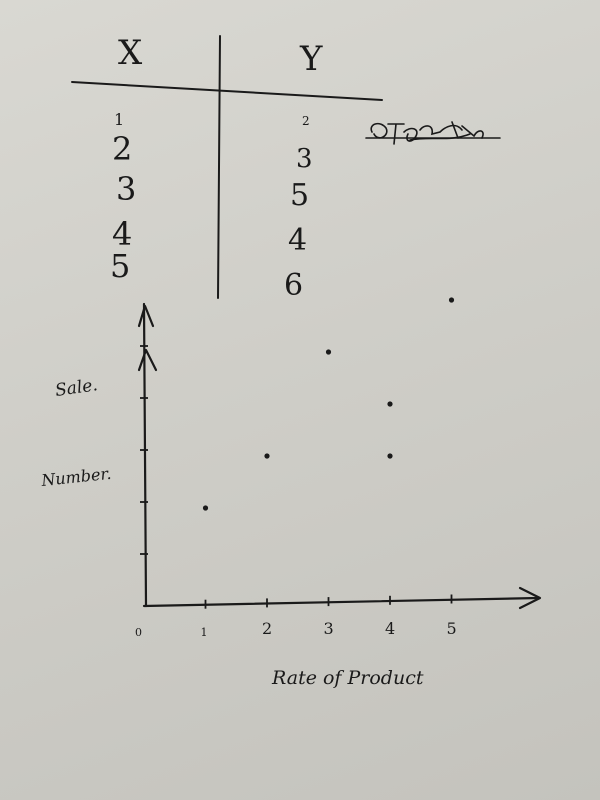 The image size is (600, 800). I want to click on table-header-rule, so click(227, 91).